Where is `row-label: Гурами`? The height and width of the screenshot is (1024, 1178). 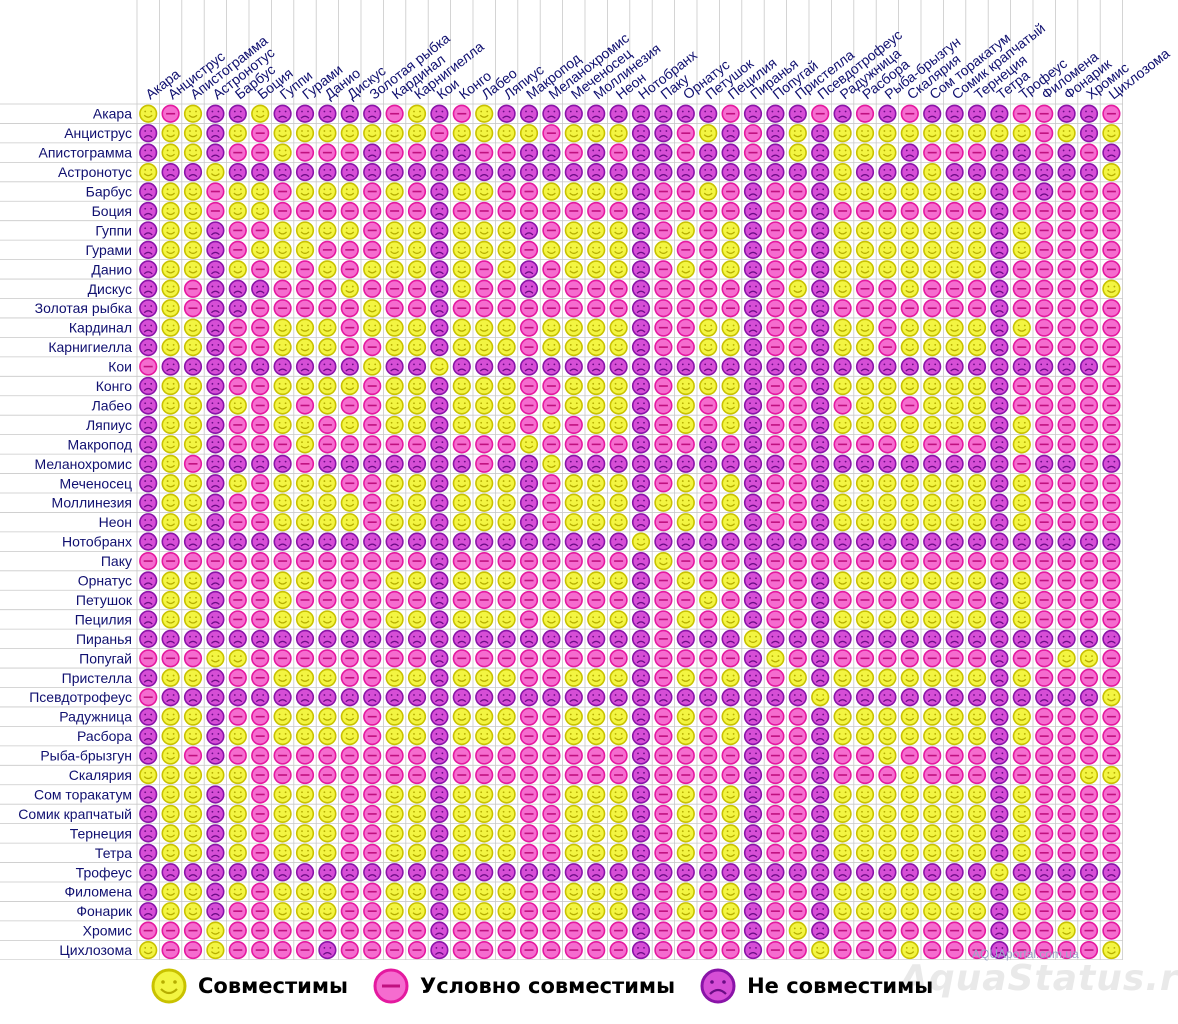
row-label: Гурами is located at coordinates (108, 250).